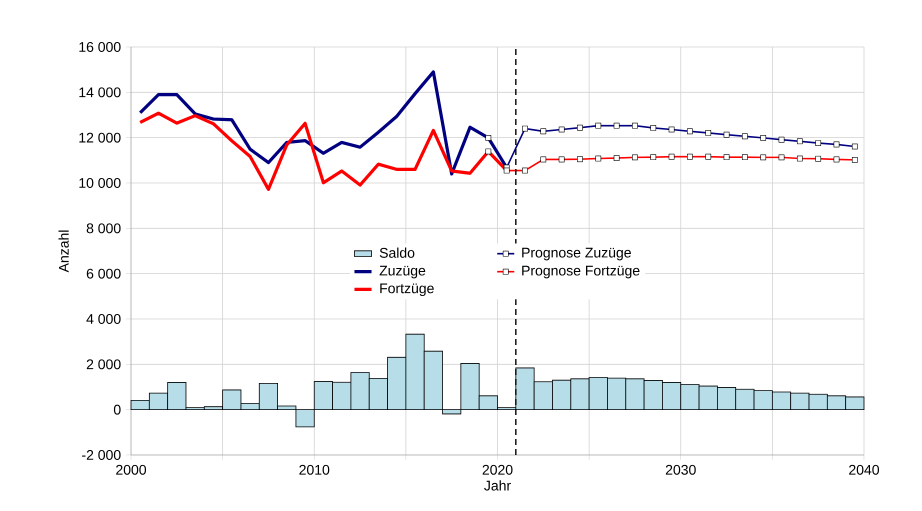  What do you see at coordinates (314, 469) in the screenshot?
I see `x-tick-label: 2010` at bounding box center [314, 469].